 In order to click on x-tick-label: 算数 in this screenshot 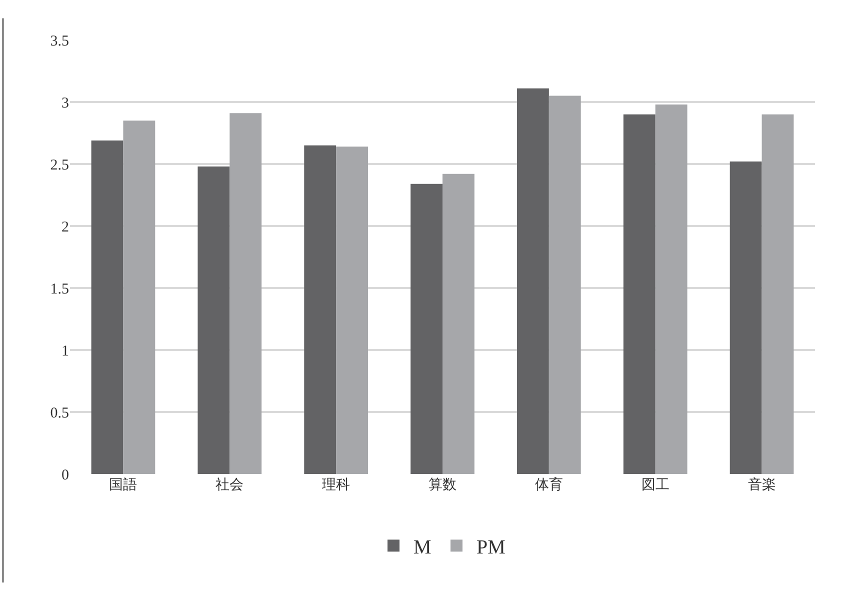, I will do `click(442, 485)`.